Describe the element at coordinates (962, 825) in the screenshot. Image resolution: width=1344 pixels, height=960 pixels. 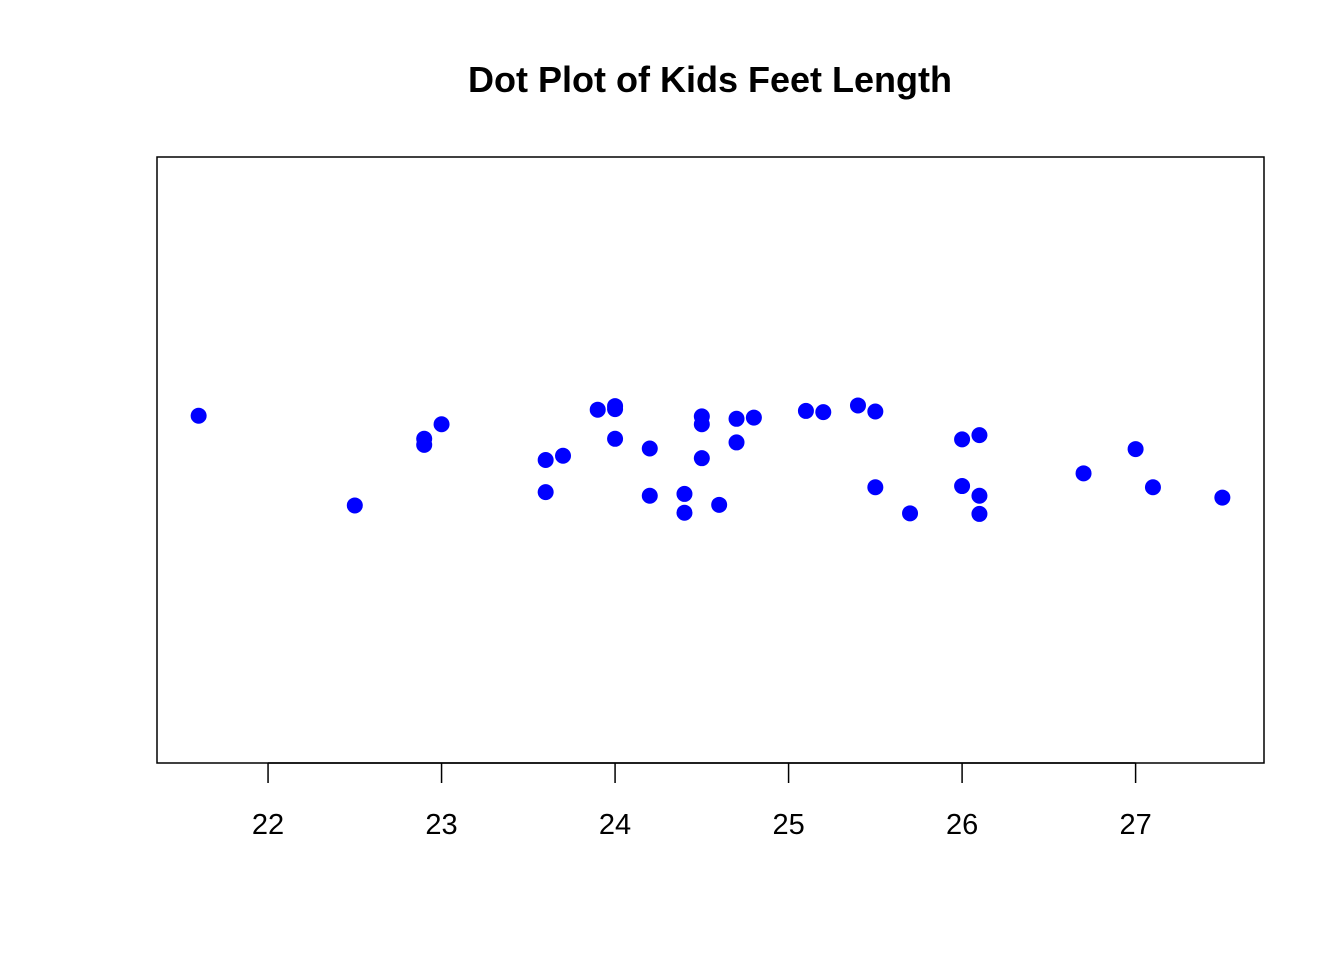
I see `x-tick-label: 26` at that location.